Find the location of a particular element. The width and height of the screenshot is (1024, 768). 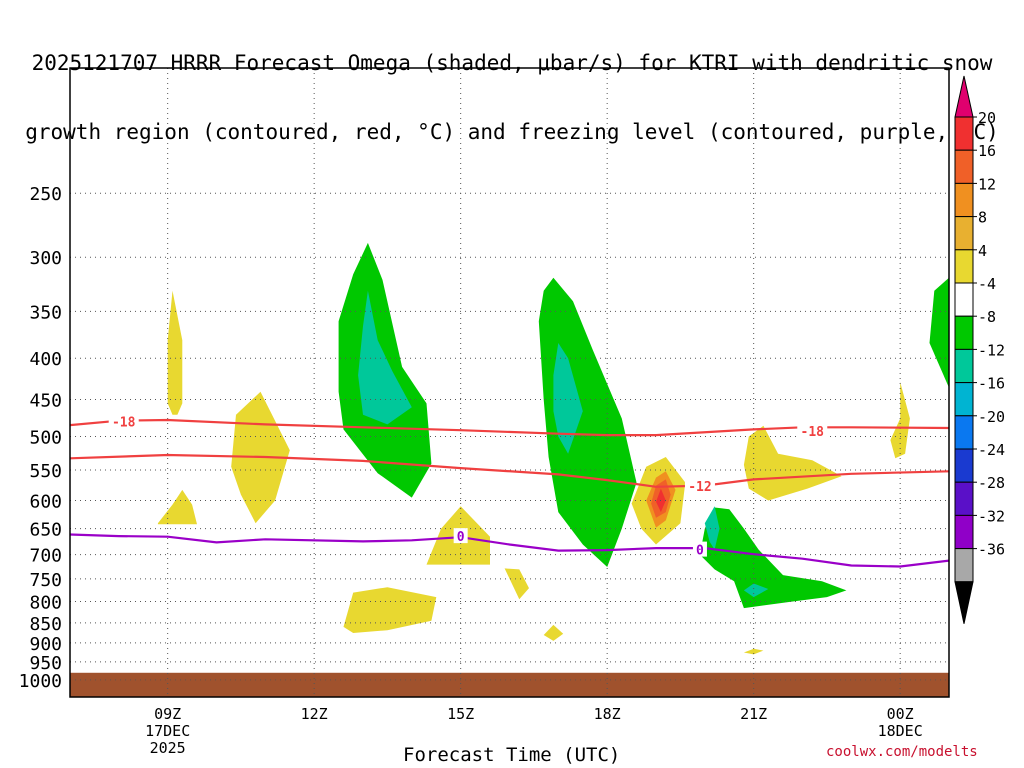

x-tick-label-9-0: 09Z is located at coordinates (167, 714).